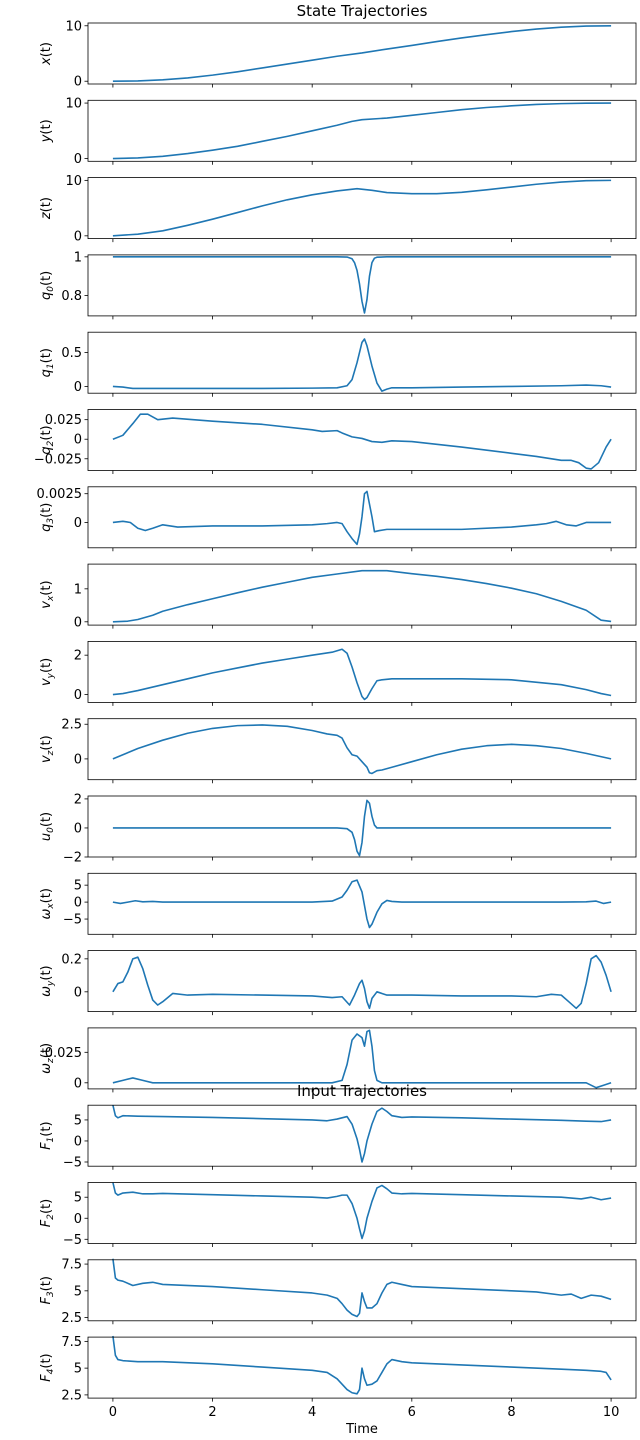 This screenshot has width=640, height=1440. I want to click on panel-y-label: vx(t), so click(47, 594).